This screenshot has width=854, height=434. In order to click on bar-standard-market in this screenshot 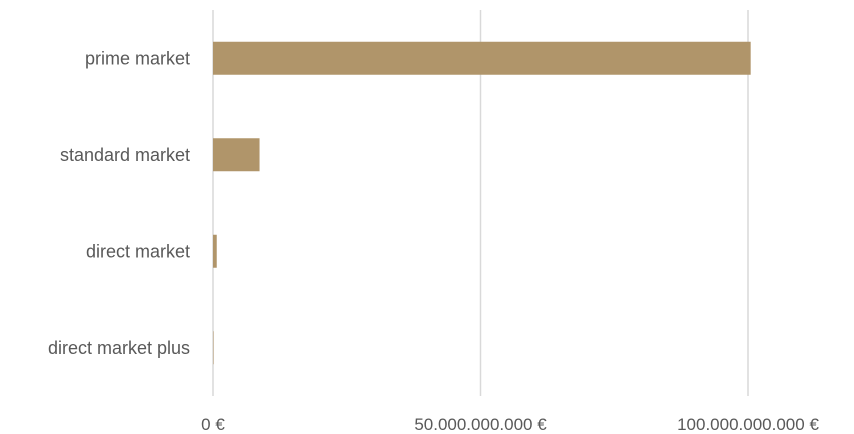, I will do `click(236, 155)`.